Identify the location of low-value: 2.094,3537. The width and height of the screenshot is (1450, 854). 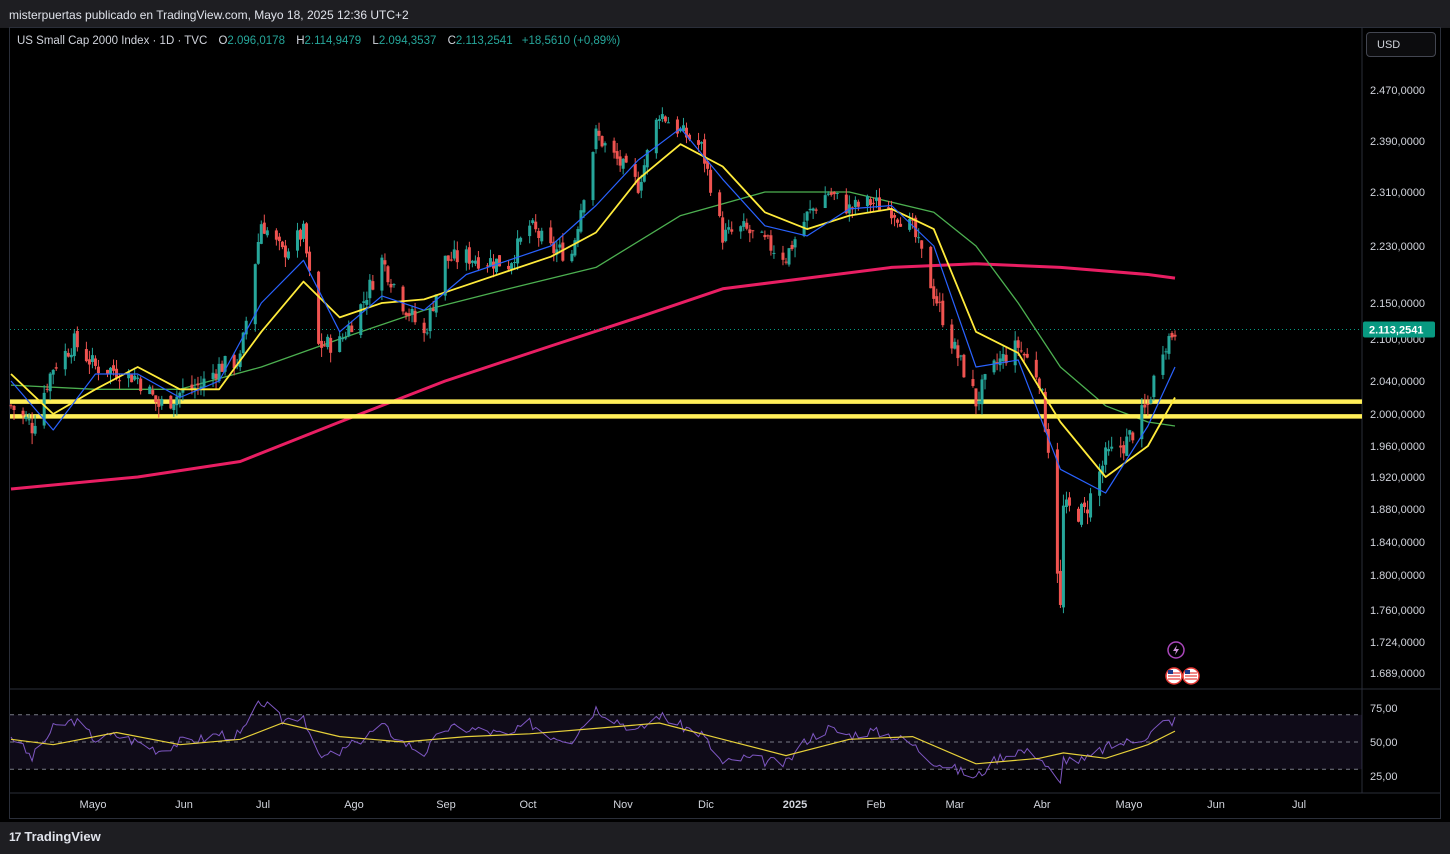
(407, 41).